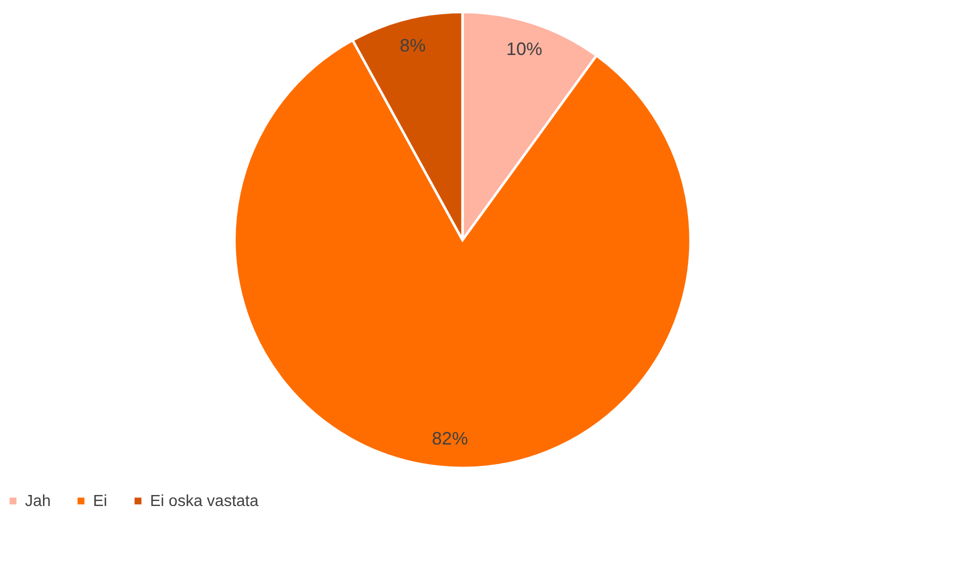 This screenshot has width=955, height=580. Describe the element at coordinates (38, 501) in the screenshot. I see `legend-label: Jah` at that location.